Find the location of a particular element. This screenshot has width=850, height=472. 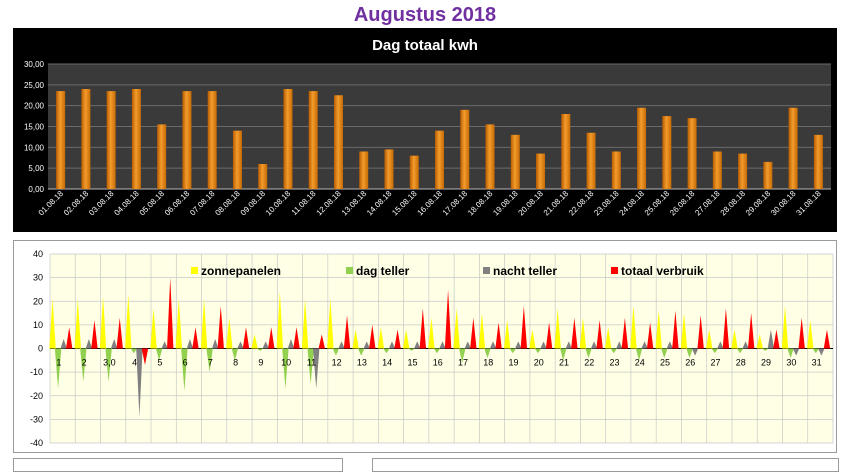

x-category-label: 14 is located at coordinates (387, 363).